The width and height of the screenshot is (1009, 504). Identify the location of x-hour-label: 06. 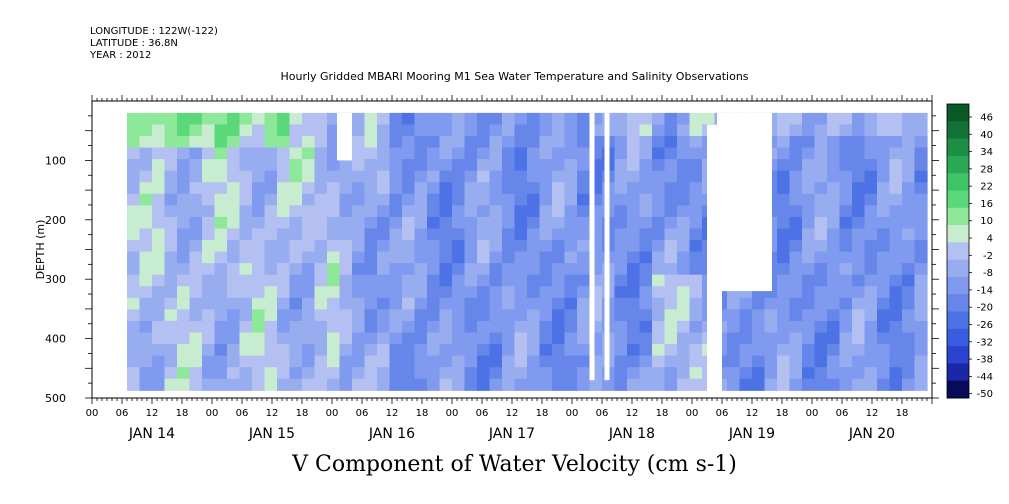
(722, 413).